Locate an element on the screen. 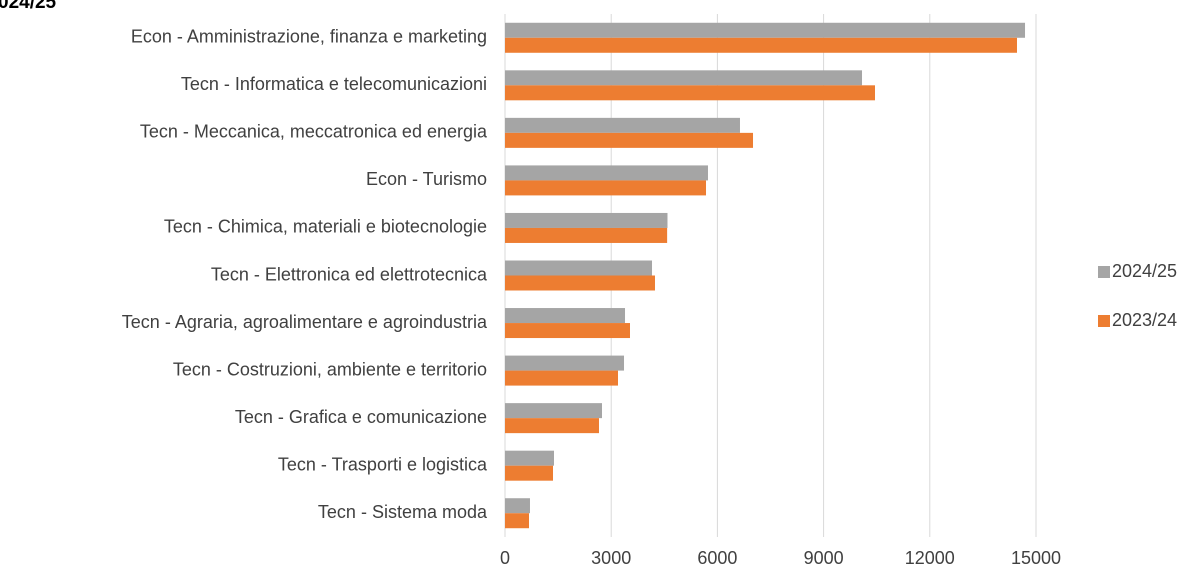  x-tick-label: 12000 is located at coordinates (930, 558).